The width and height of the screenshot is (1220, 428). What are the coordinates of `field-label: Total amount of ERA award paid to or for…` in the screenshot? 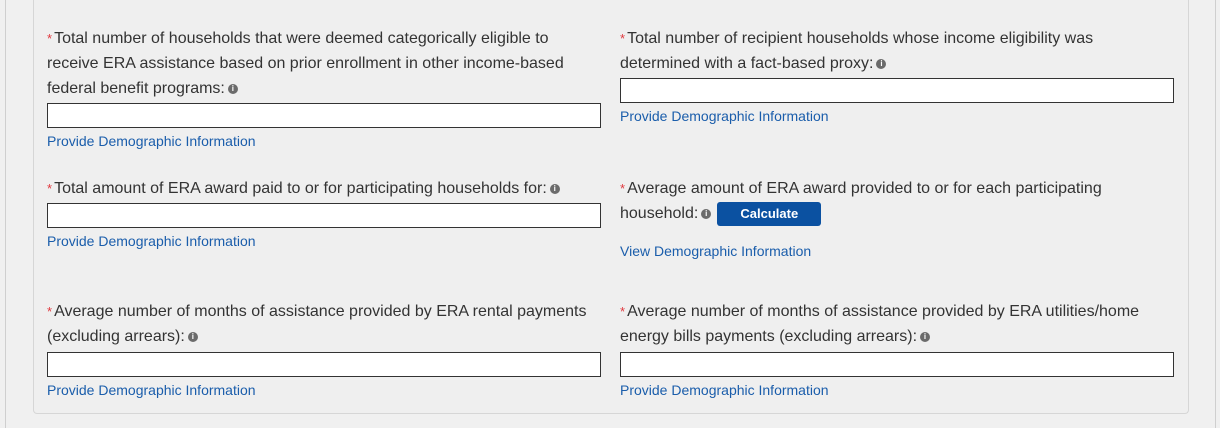 It's located at (300, 188).